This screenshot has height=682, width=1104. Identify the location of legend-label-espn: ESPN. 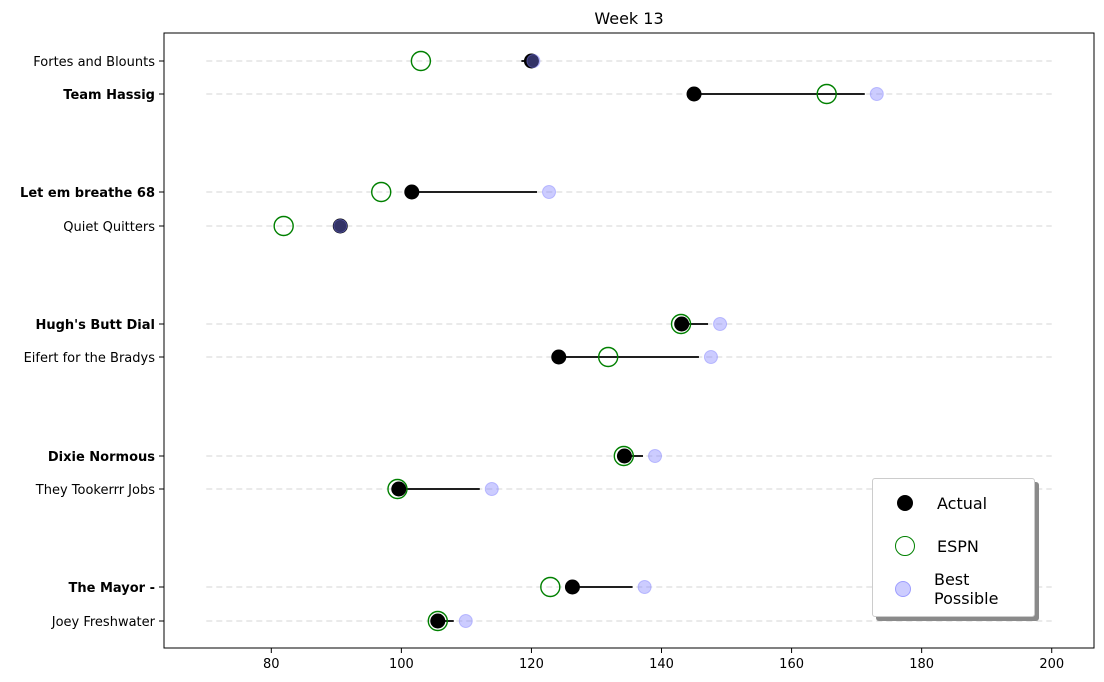
(958, 546).